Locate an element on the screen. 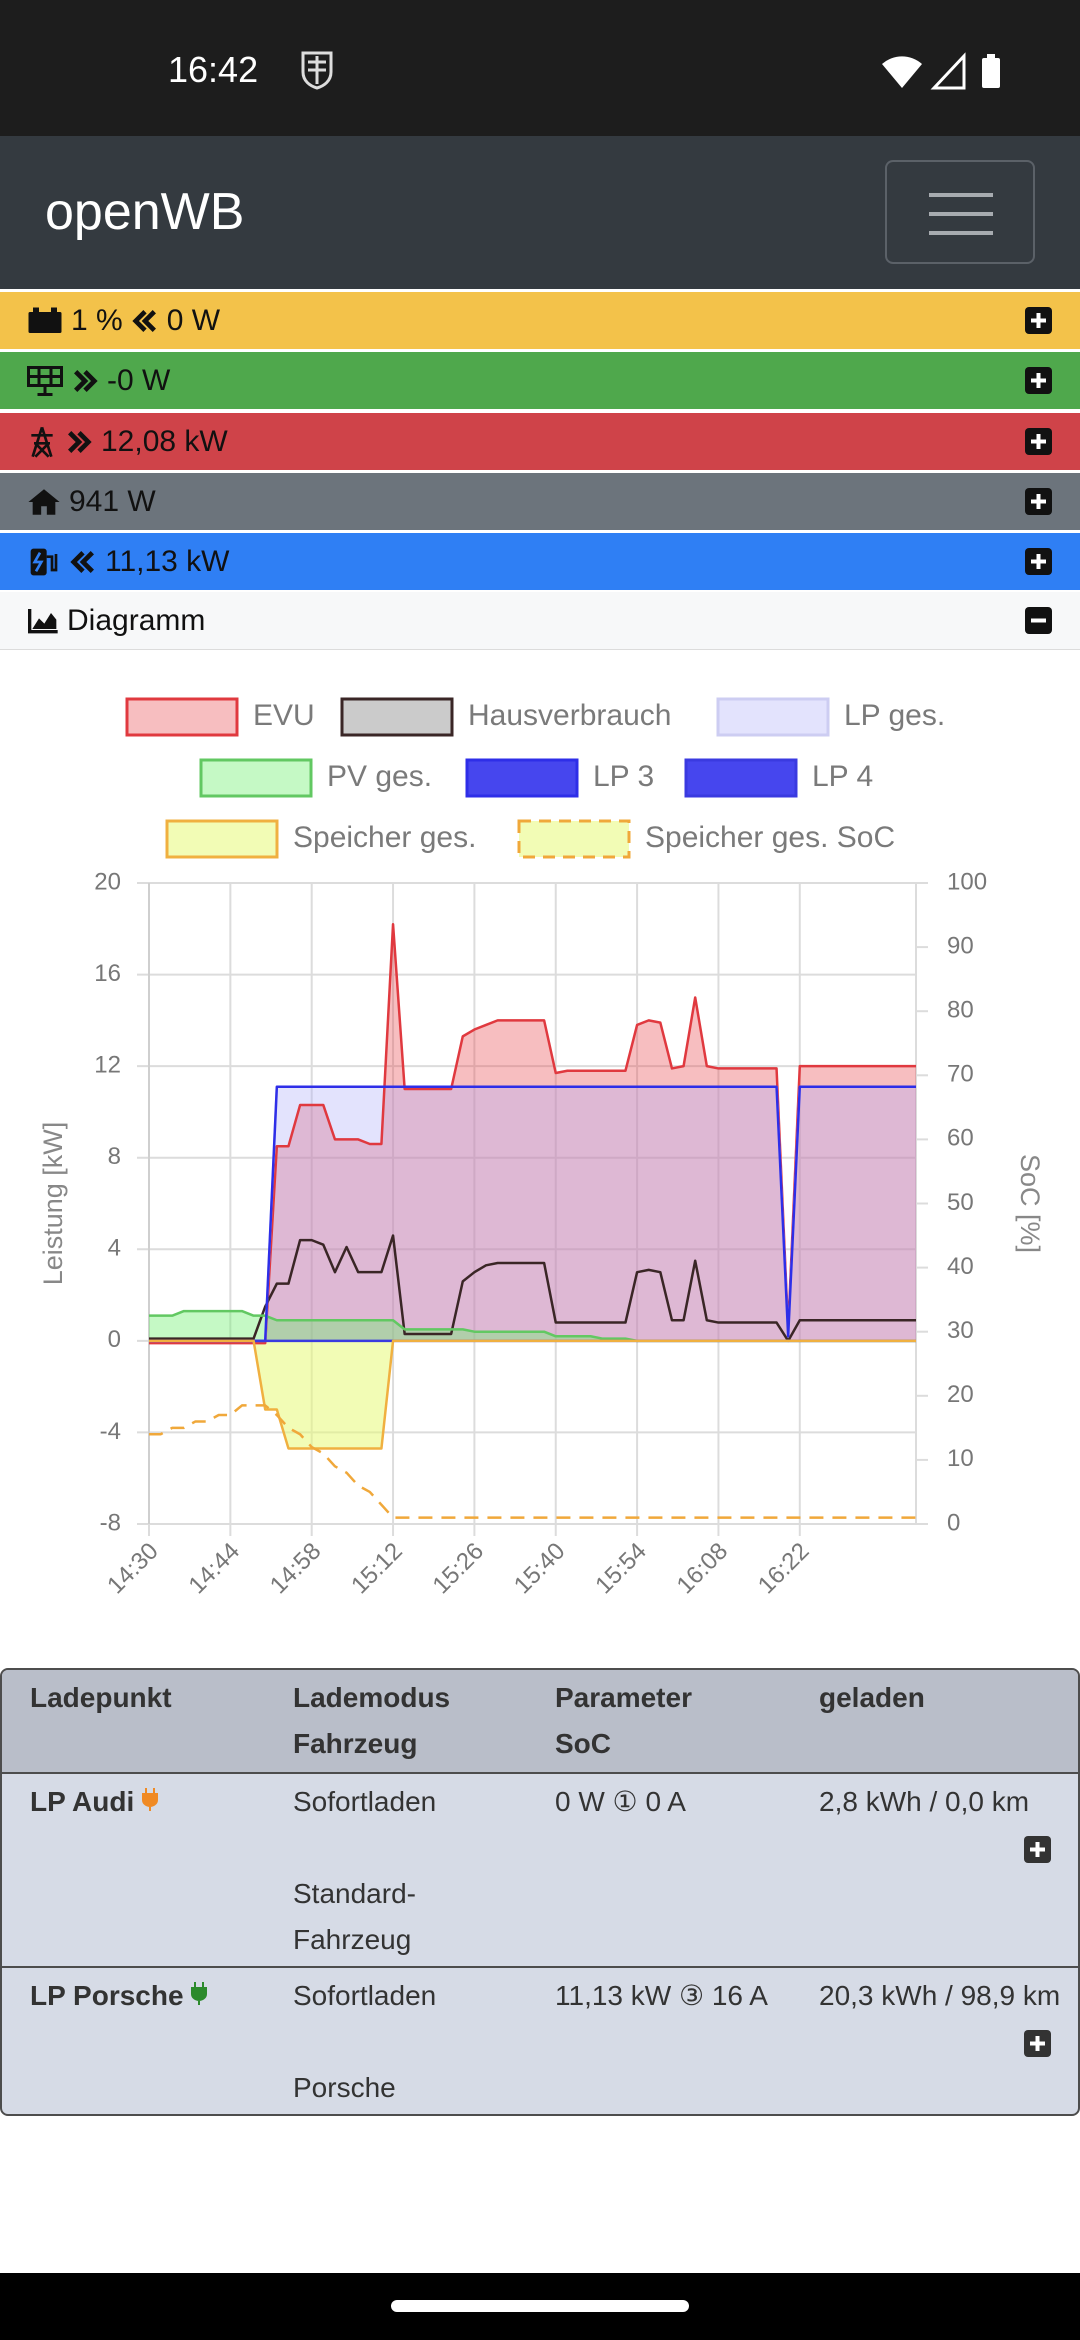 The width and height of the screenshot is (1080, 2340). status-bar: 16:42 is located at coordinates (540, 68).